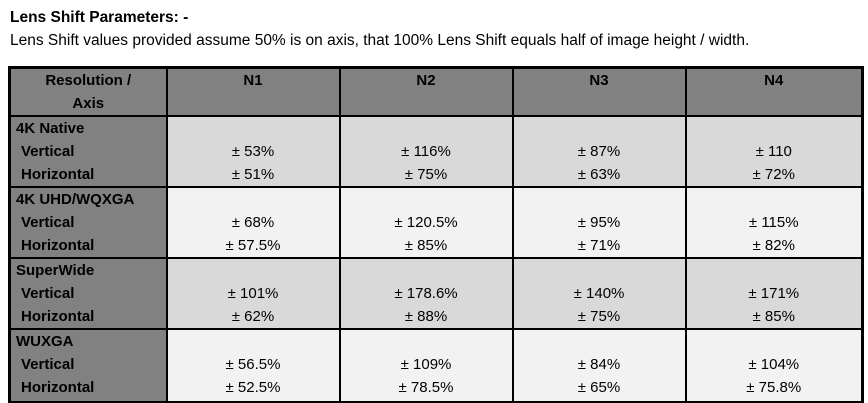 The height and width of the screenshot is (403, 868). Describe the element at coordinates (88, 91) in the screenshot. I see `corner-header-cell: Resolution / Axis` at that location.